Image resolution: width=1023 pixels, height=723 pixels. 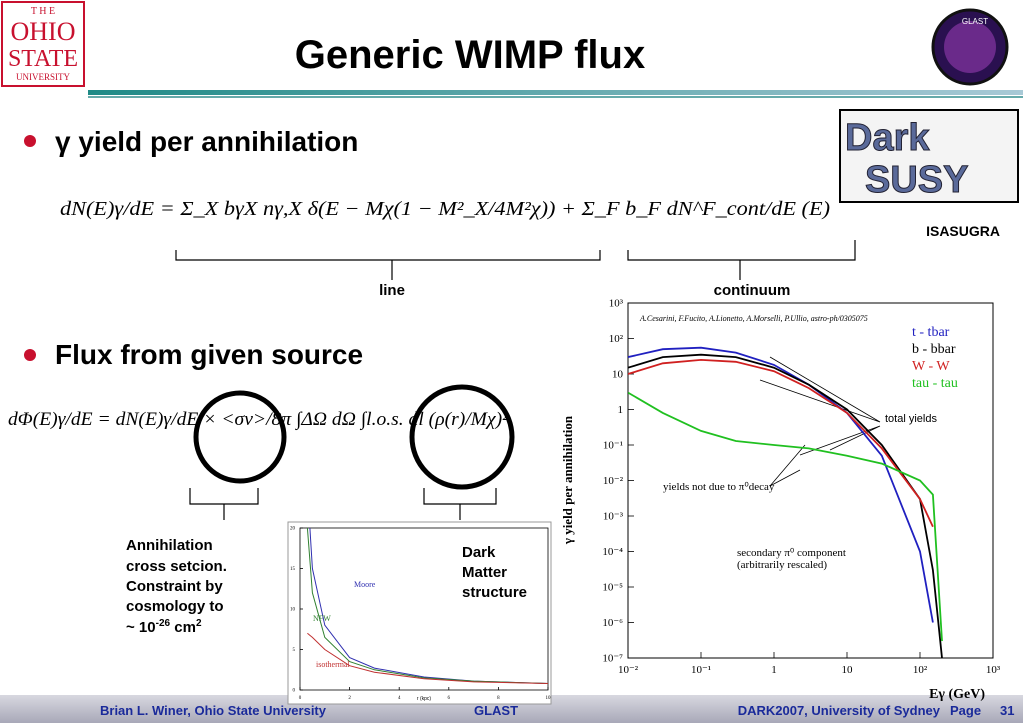 I want to click on footer-text: Page, so click(x=965, y=710).